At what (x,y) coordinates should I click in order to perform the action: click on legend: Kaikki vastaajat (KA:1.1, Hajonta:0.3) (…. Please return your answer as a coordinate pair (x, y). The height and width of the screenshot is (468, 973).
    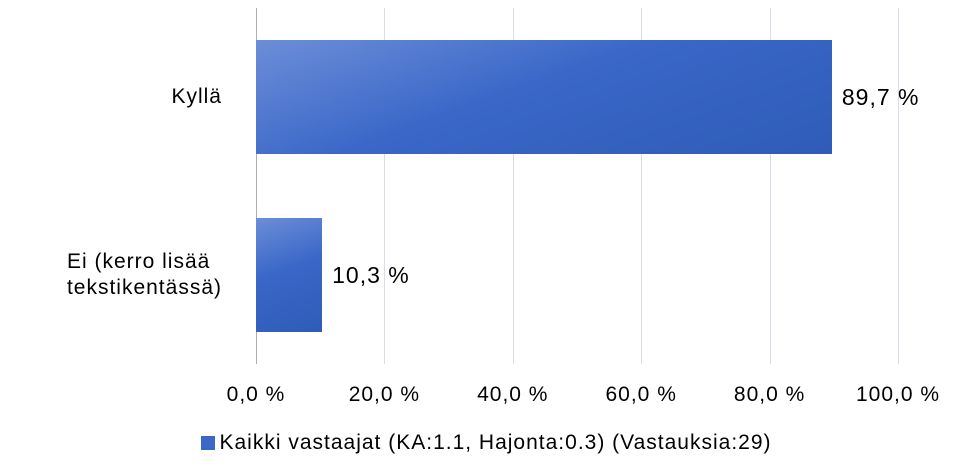
    Looking at the image, I should click on (486, 443).